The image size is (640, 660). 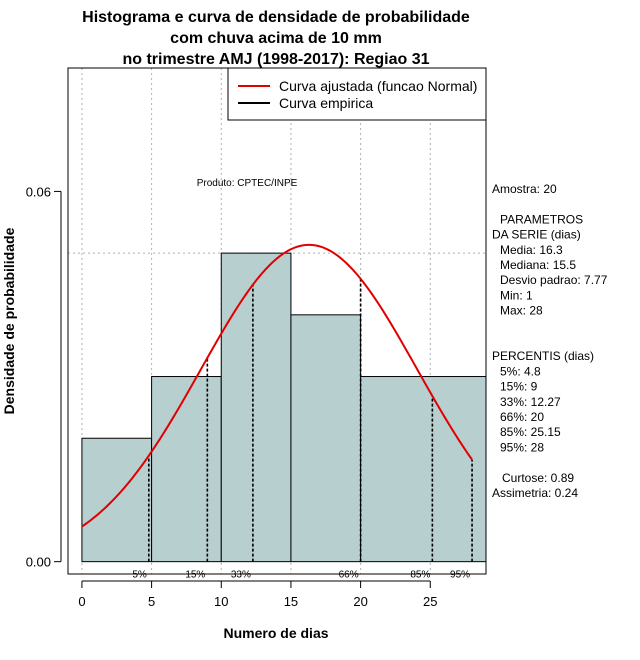 What do you see at coordinates (538, 265) in the screenshot?
I see `stats-line: Mediana: 15.5` at bounding box center [538, 265].